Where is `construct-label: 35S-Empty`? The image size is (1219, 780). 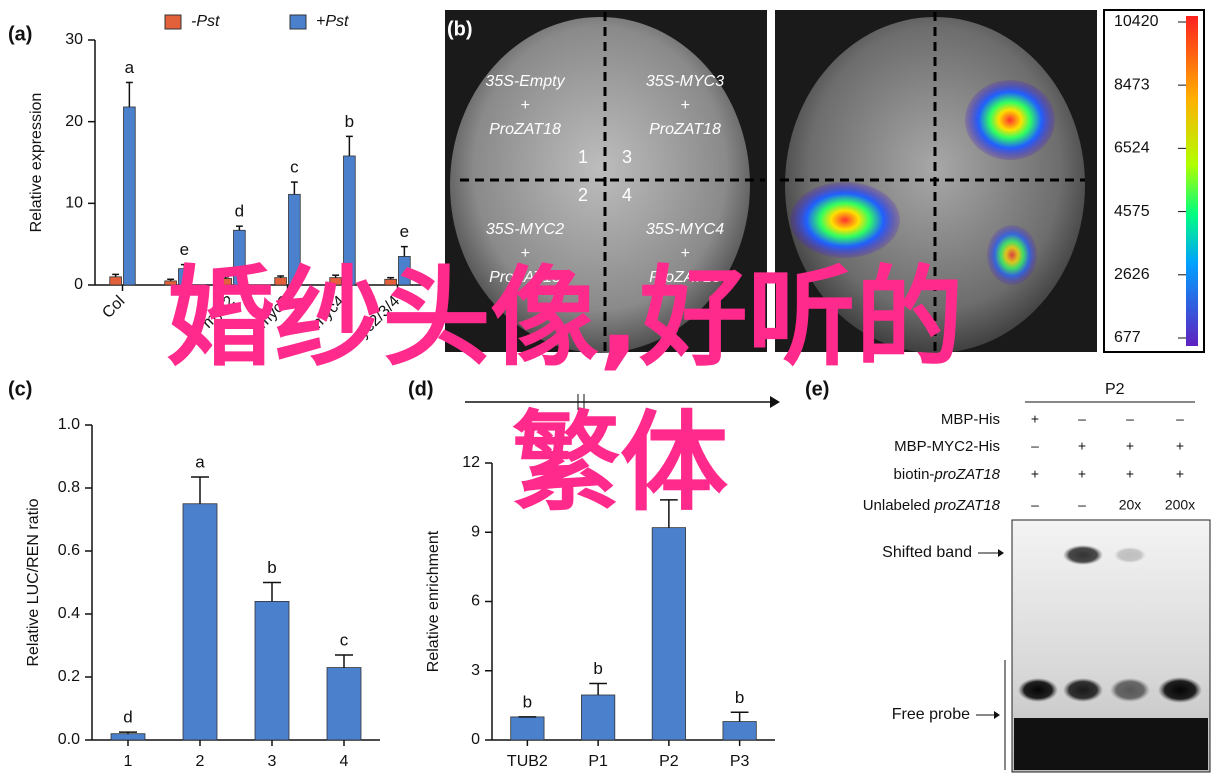 construct-label: 35S-Empty is located at coordinates (525, 81).